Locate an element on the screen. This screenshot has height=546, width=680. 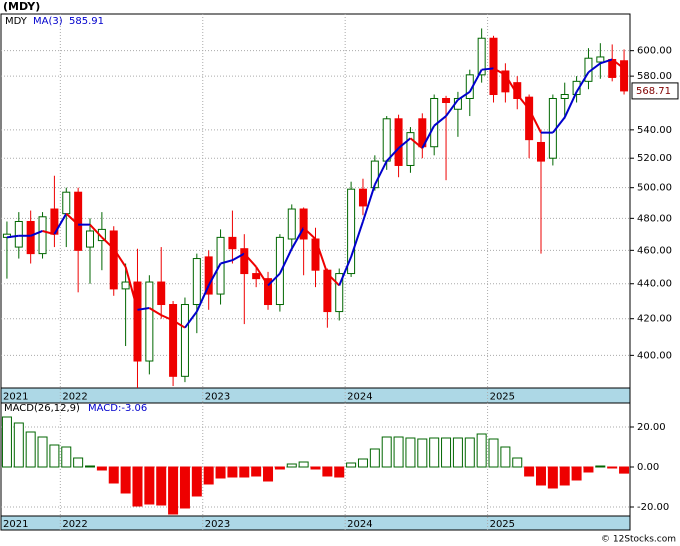
y-tick-label: 420.00 is located at coordinates (654, 319).